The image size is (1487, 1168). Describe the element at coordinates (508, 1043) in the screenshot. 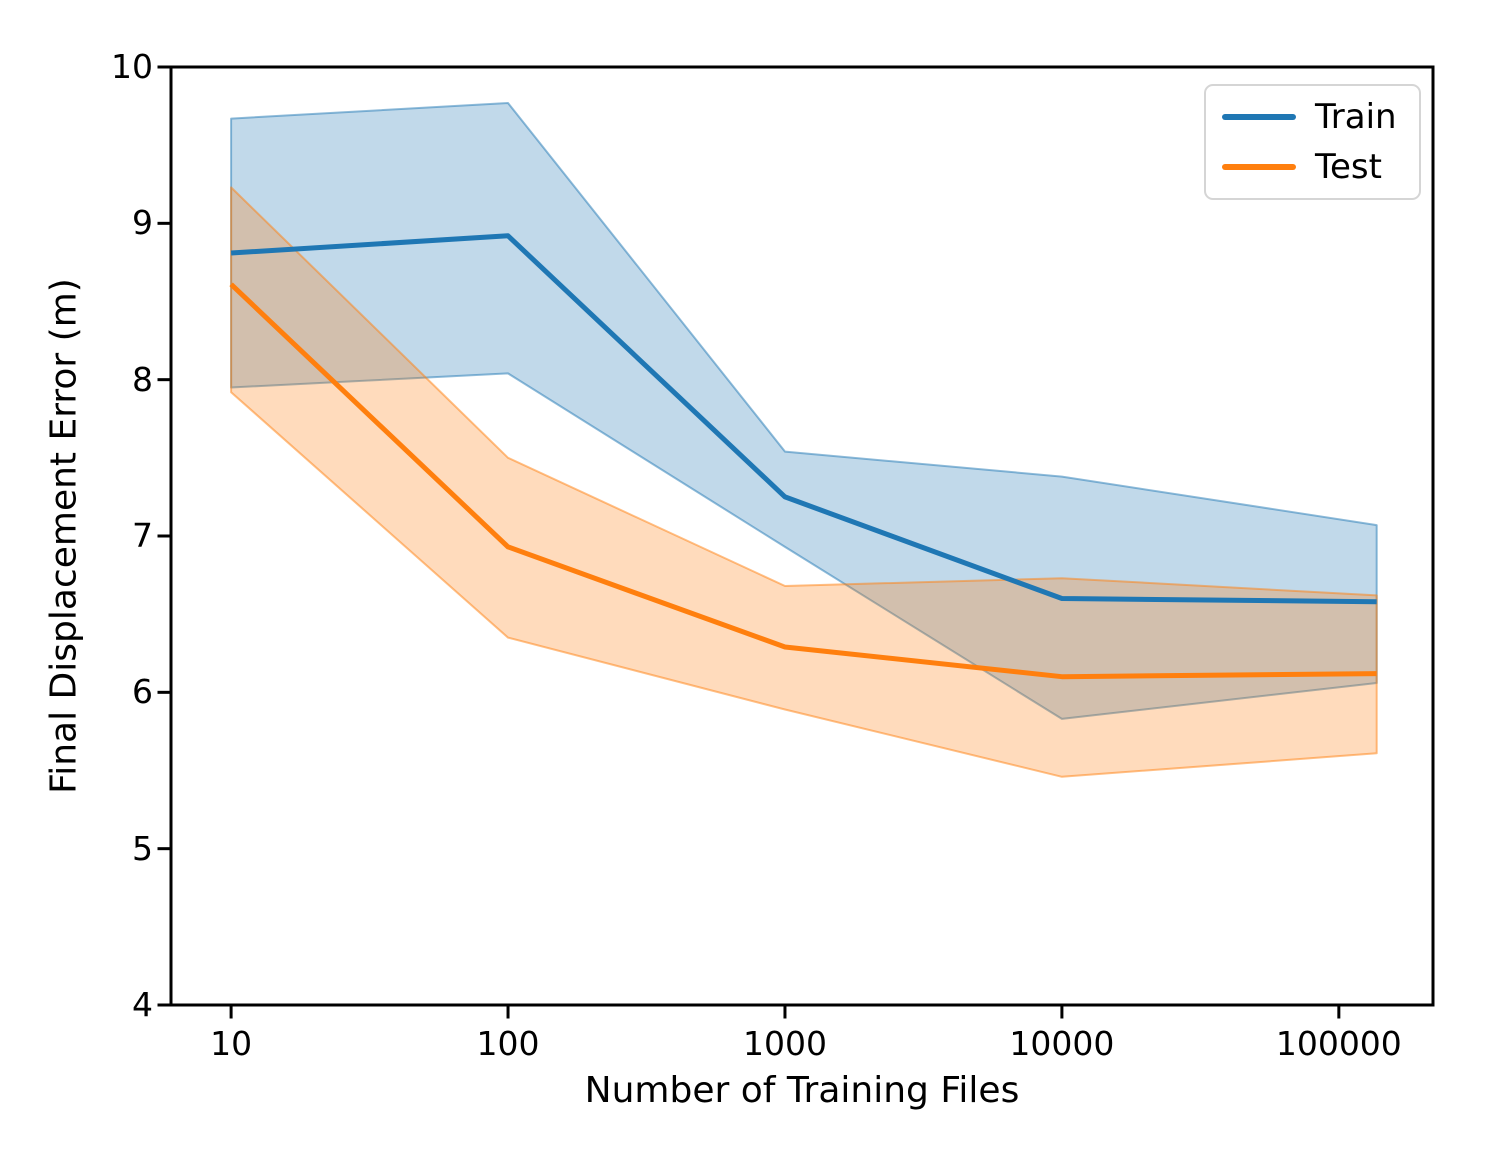

I see `x-tick-label: 100` at that location.